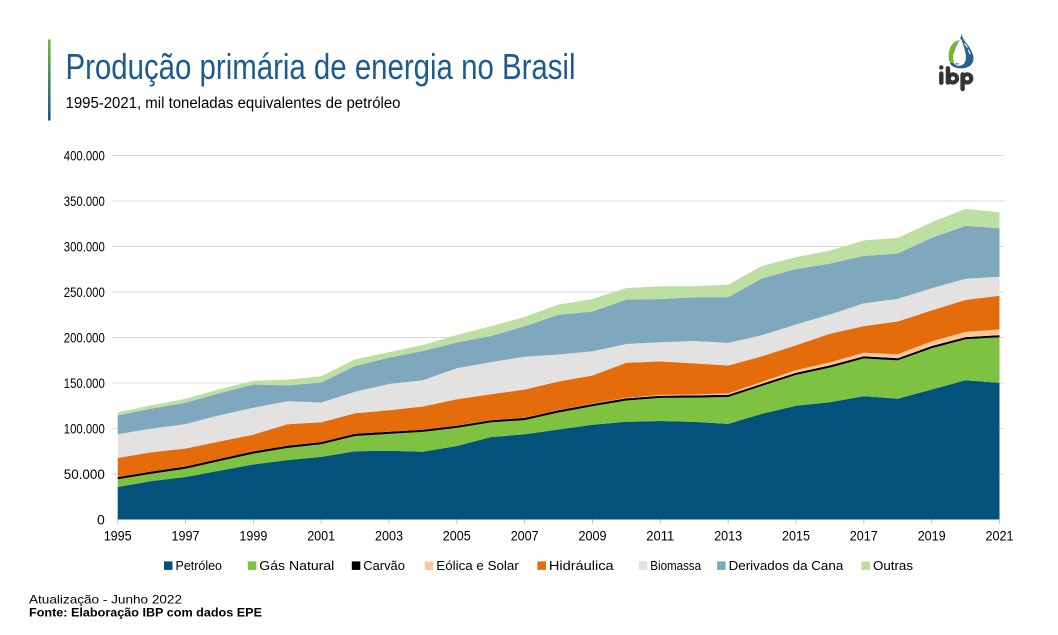 The width and height of the screenshot is (1058, 635). I want to click on svg-text: 350.000, so click(84, 201).